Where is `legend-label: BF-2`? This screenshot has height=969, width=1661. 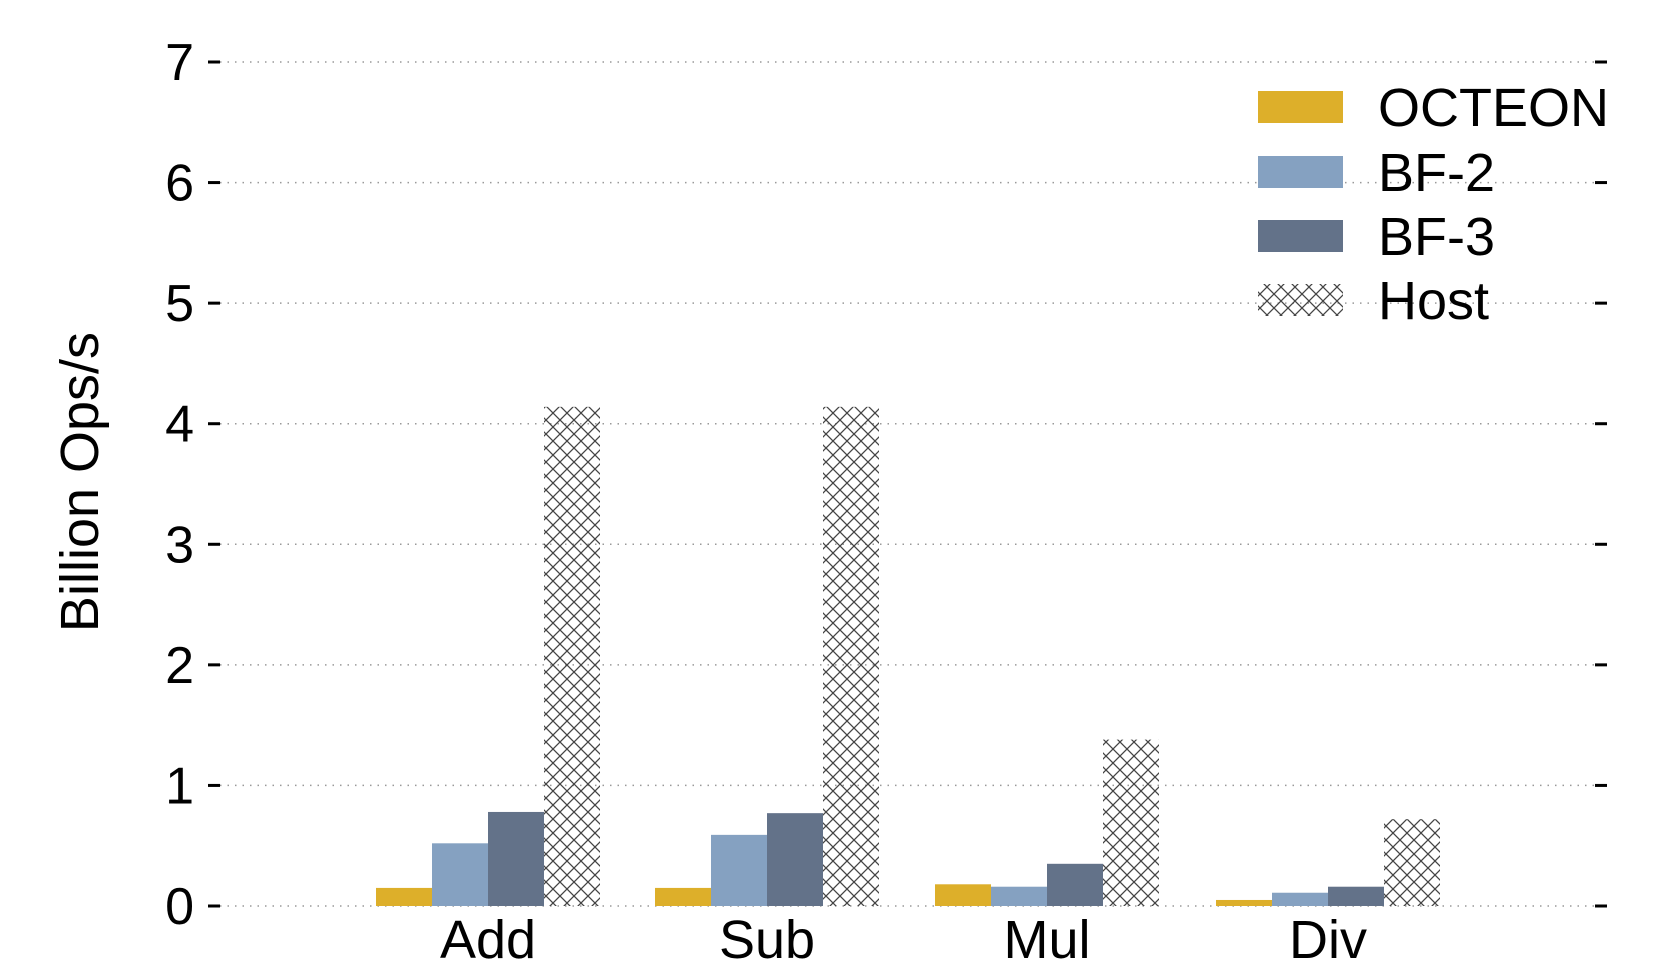 legend-label: BF-2 is located at coordinates (1436, 173).